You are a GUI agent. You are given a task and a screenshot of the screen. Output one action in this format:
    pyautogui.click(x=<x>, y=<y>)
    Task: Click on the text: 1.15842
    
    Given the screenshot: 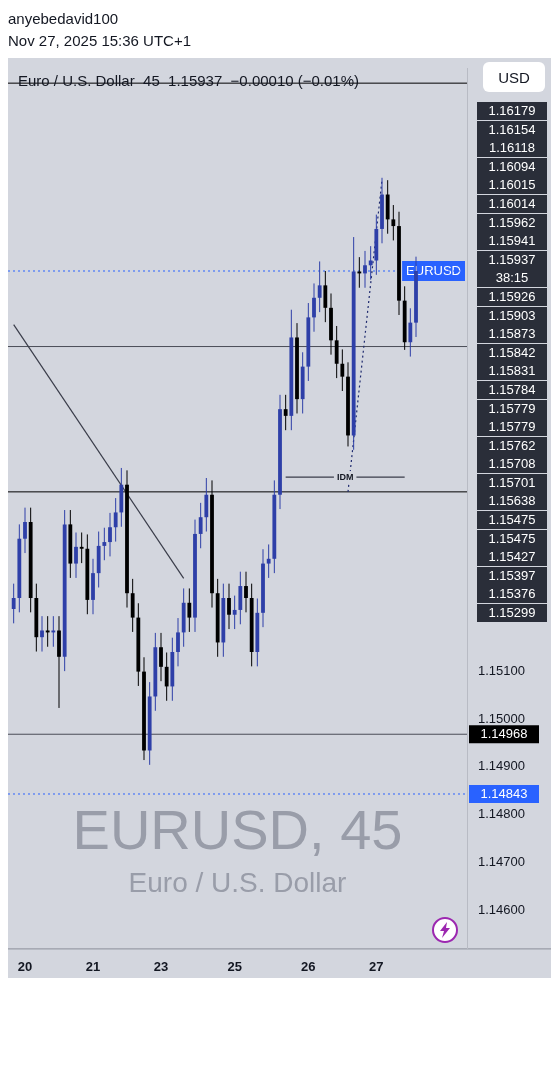 What is the action you would take?
    pyautogui.click(x=512, y=352)
    